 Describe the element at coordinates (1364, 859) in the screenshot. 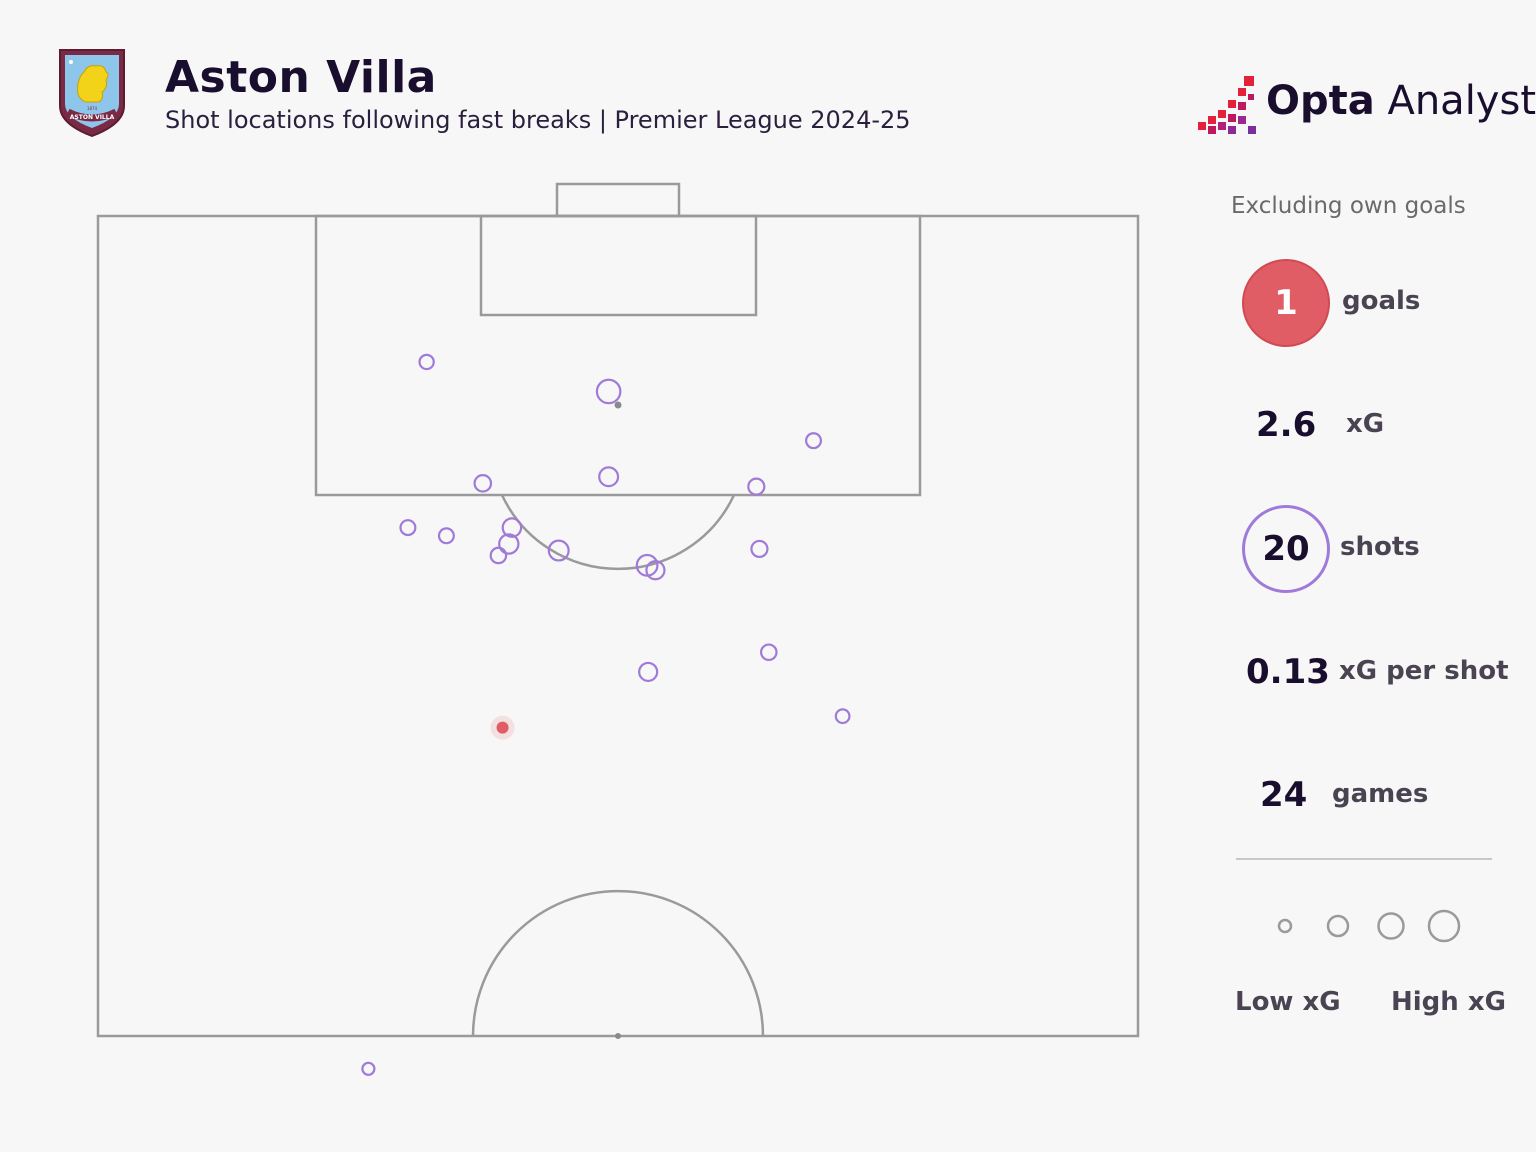

I see `legend-divider` at that location.